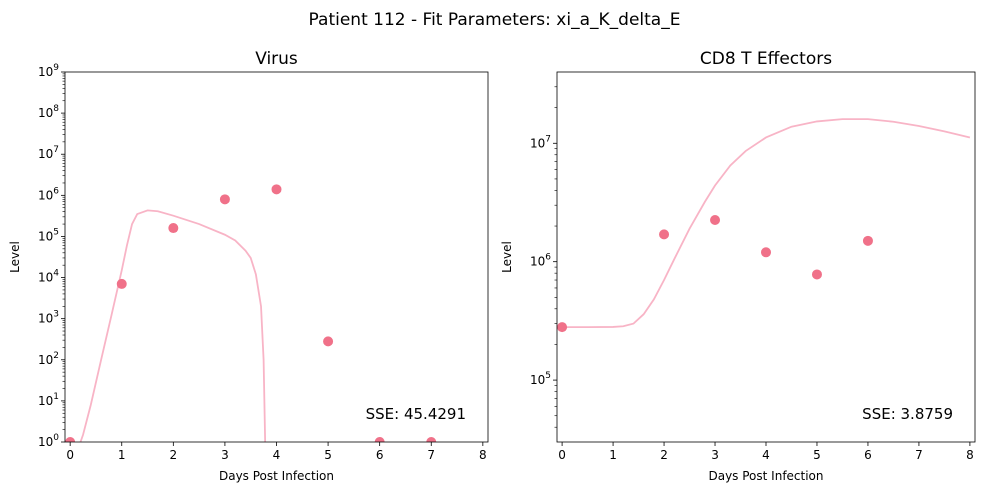  What do you see at coordinates (173, 325) in the screenshot?
I see `virus-fit-line` at bounding box center [173, 325].